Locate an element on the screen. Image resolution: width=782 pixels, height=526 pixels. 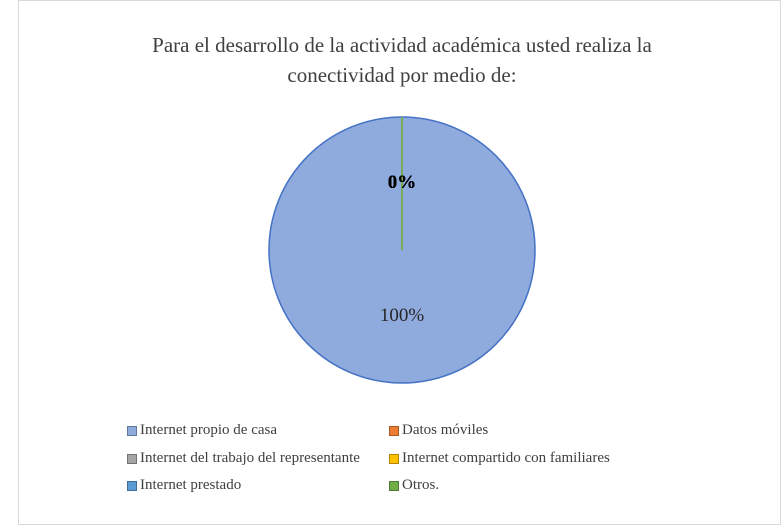
legend-label: Otros. is located at coordinates (421, 485).